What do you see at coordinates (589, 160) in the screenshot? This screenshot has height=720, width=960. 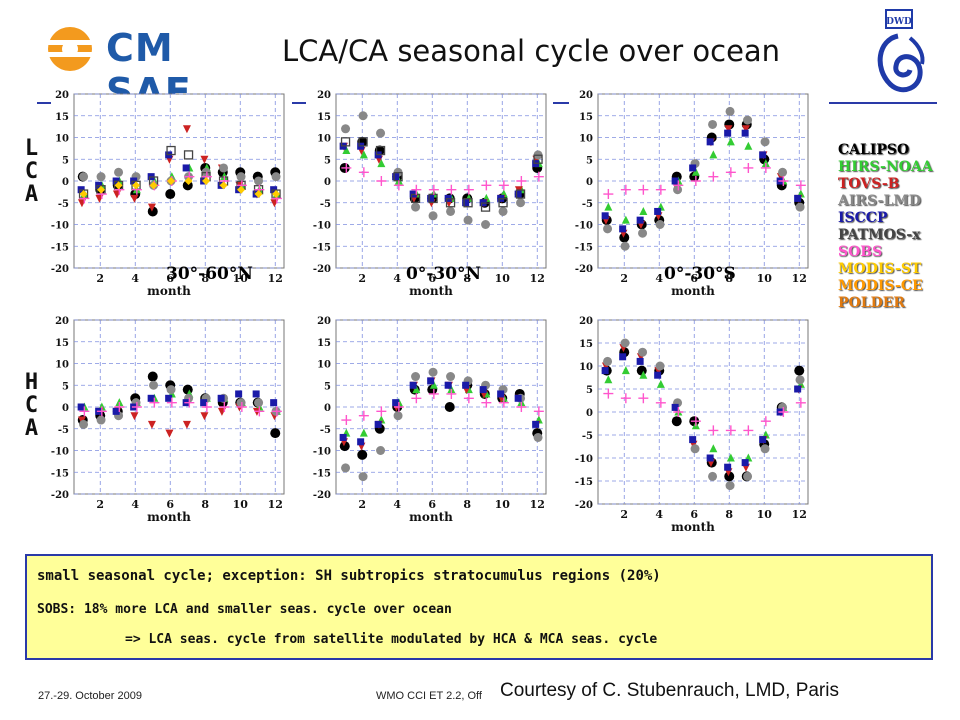 I see `y-tick-label: 5` at bounding box center [589, 160].